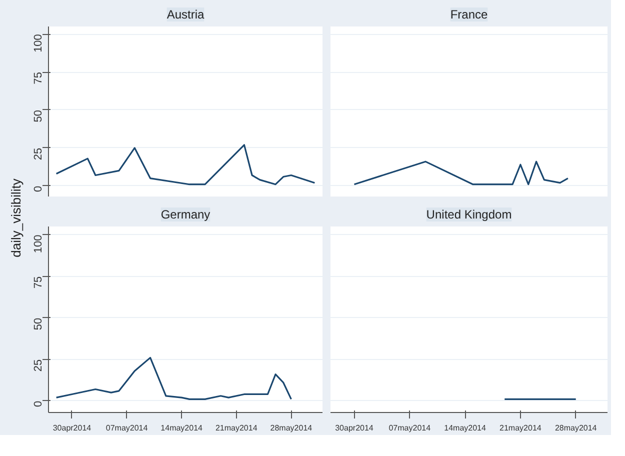 This screenshot has height=456, width=625. I want to click on chart-title: France, so click(469, 15).